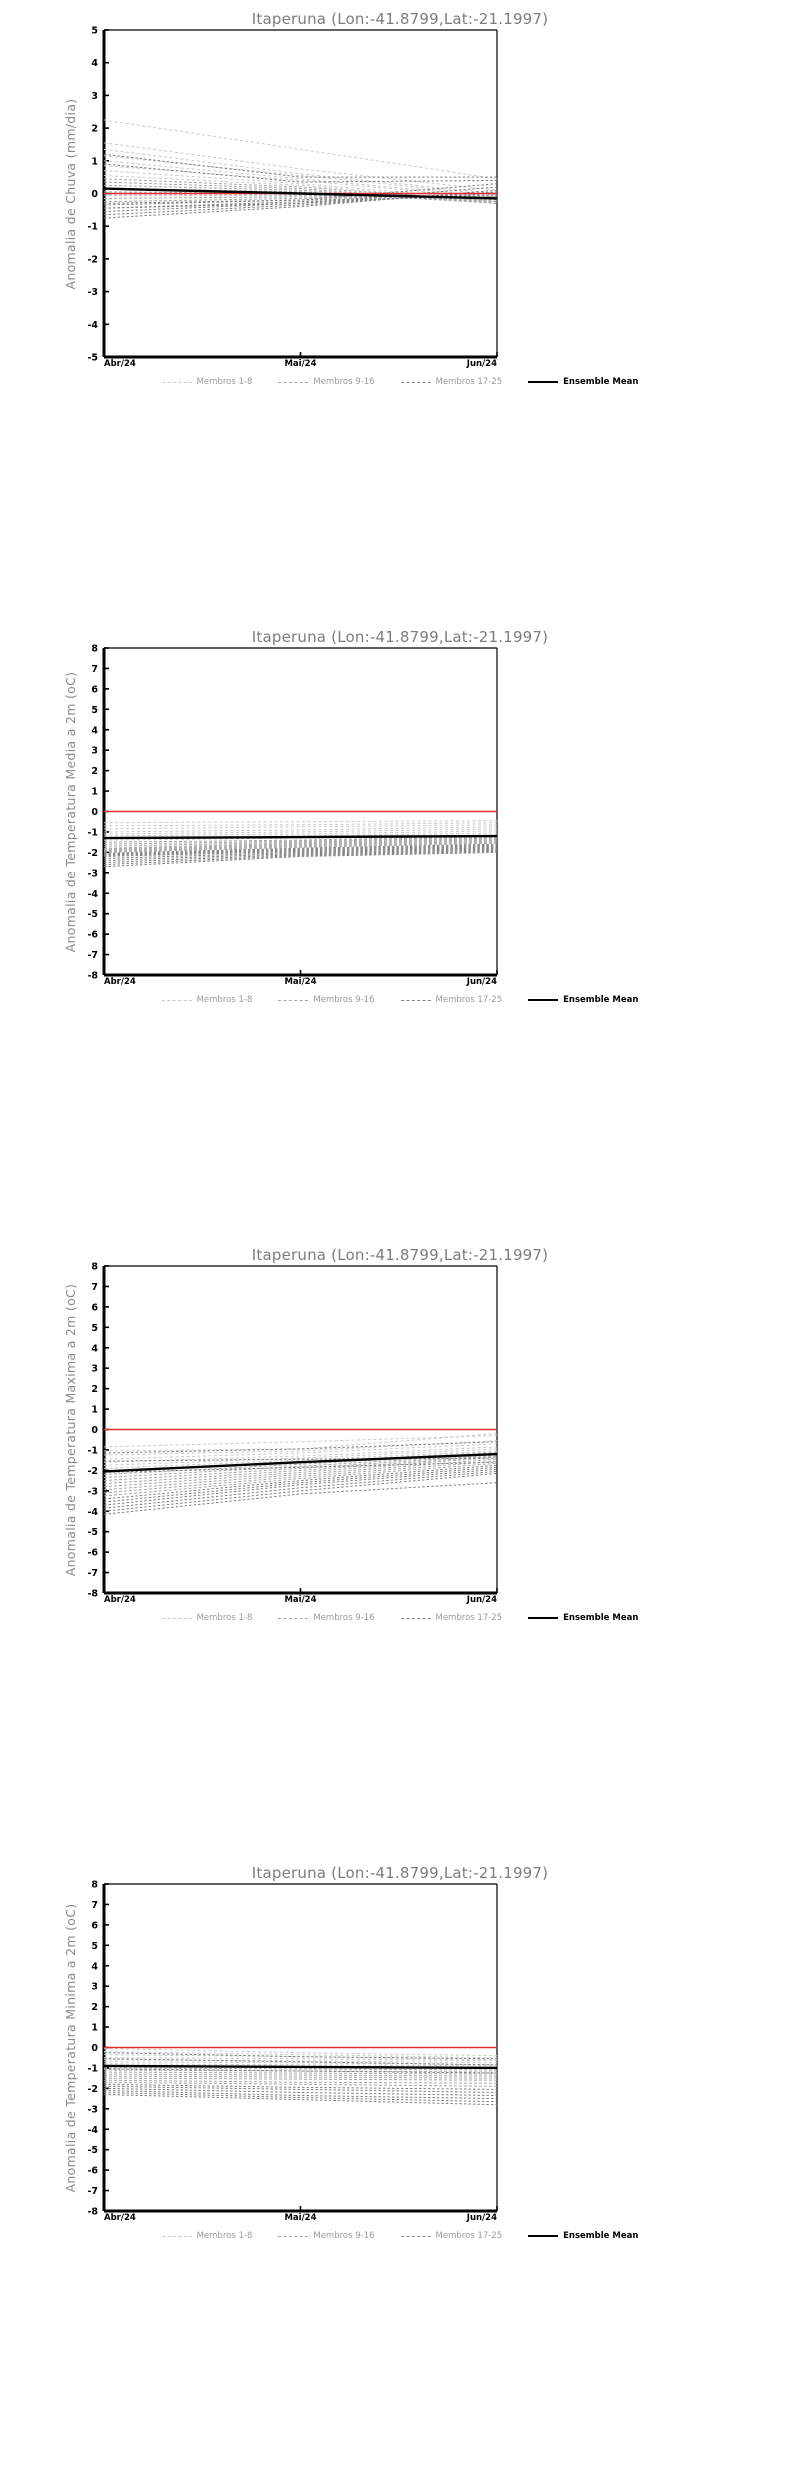  Describe the element at coordinates (92, 2191) in the screenshot. I see `y-tick-label: -7` at that location.